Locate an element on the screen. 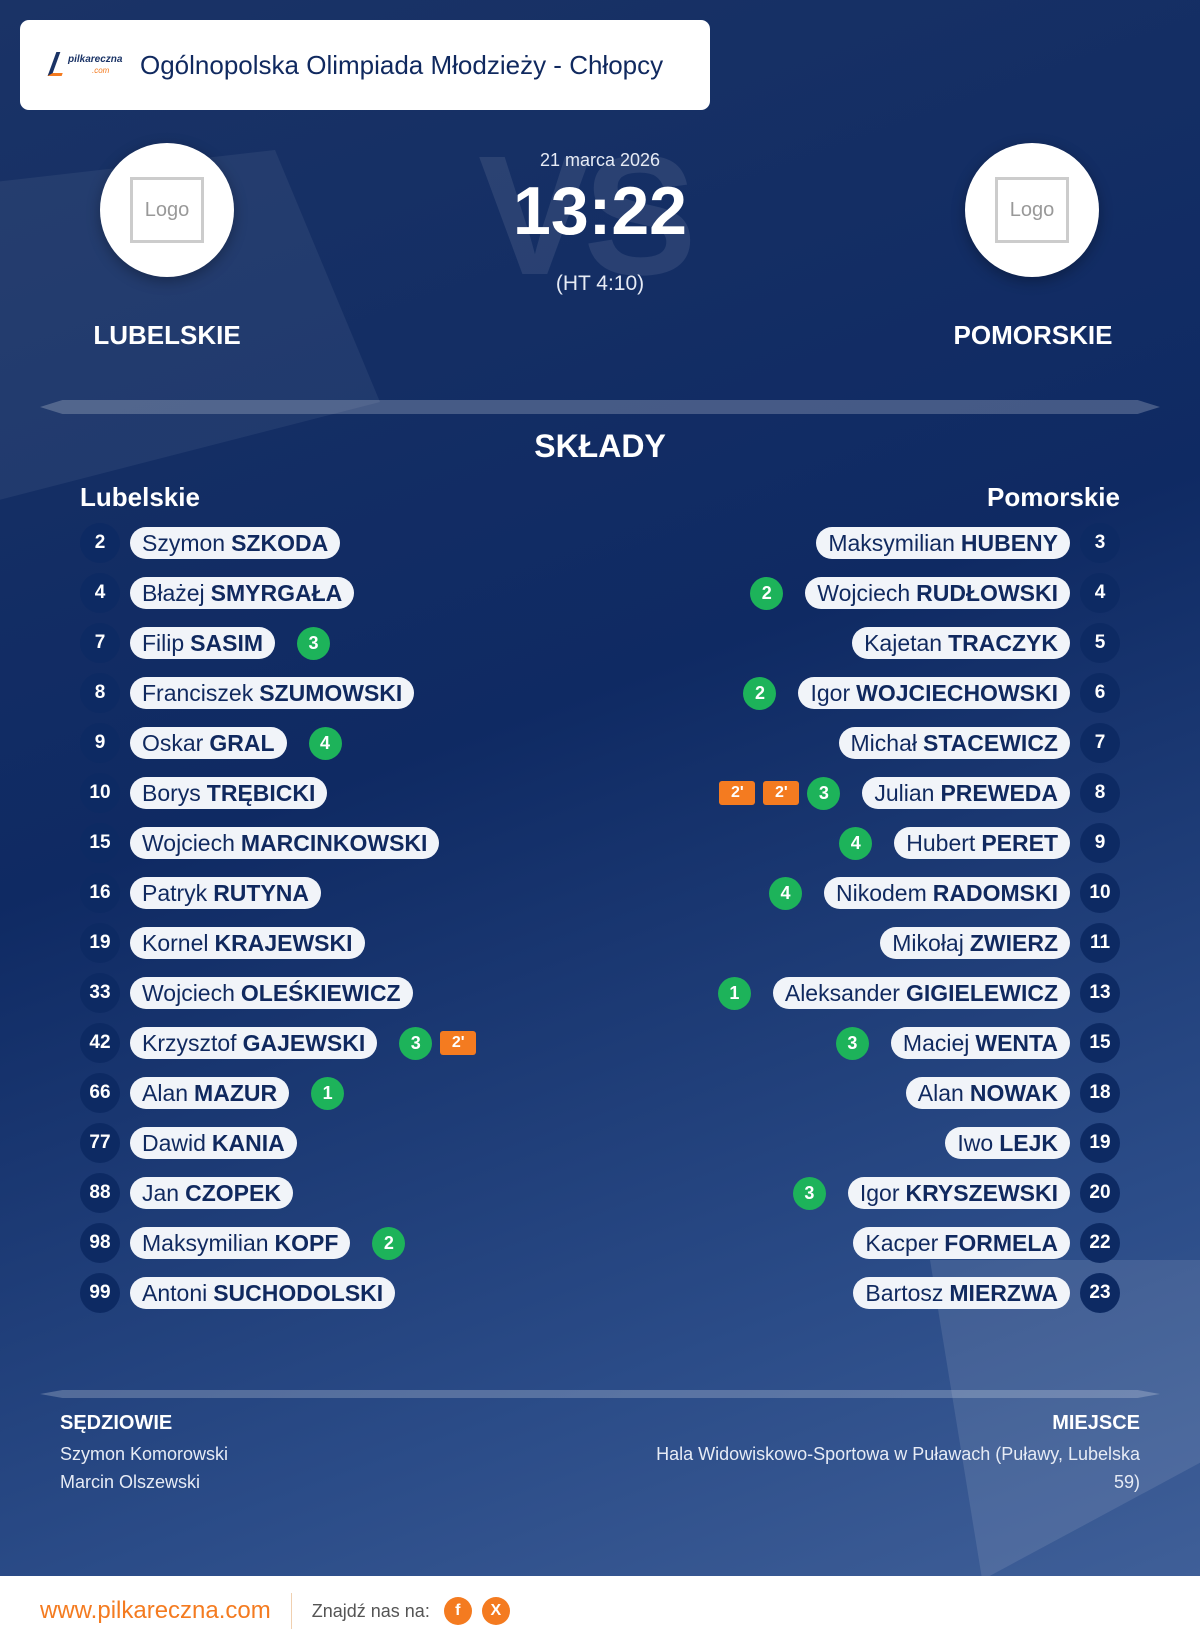  facebook-icon: f is located at coordinates (457, 1611).